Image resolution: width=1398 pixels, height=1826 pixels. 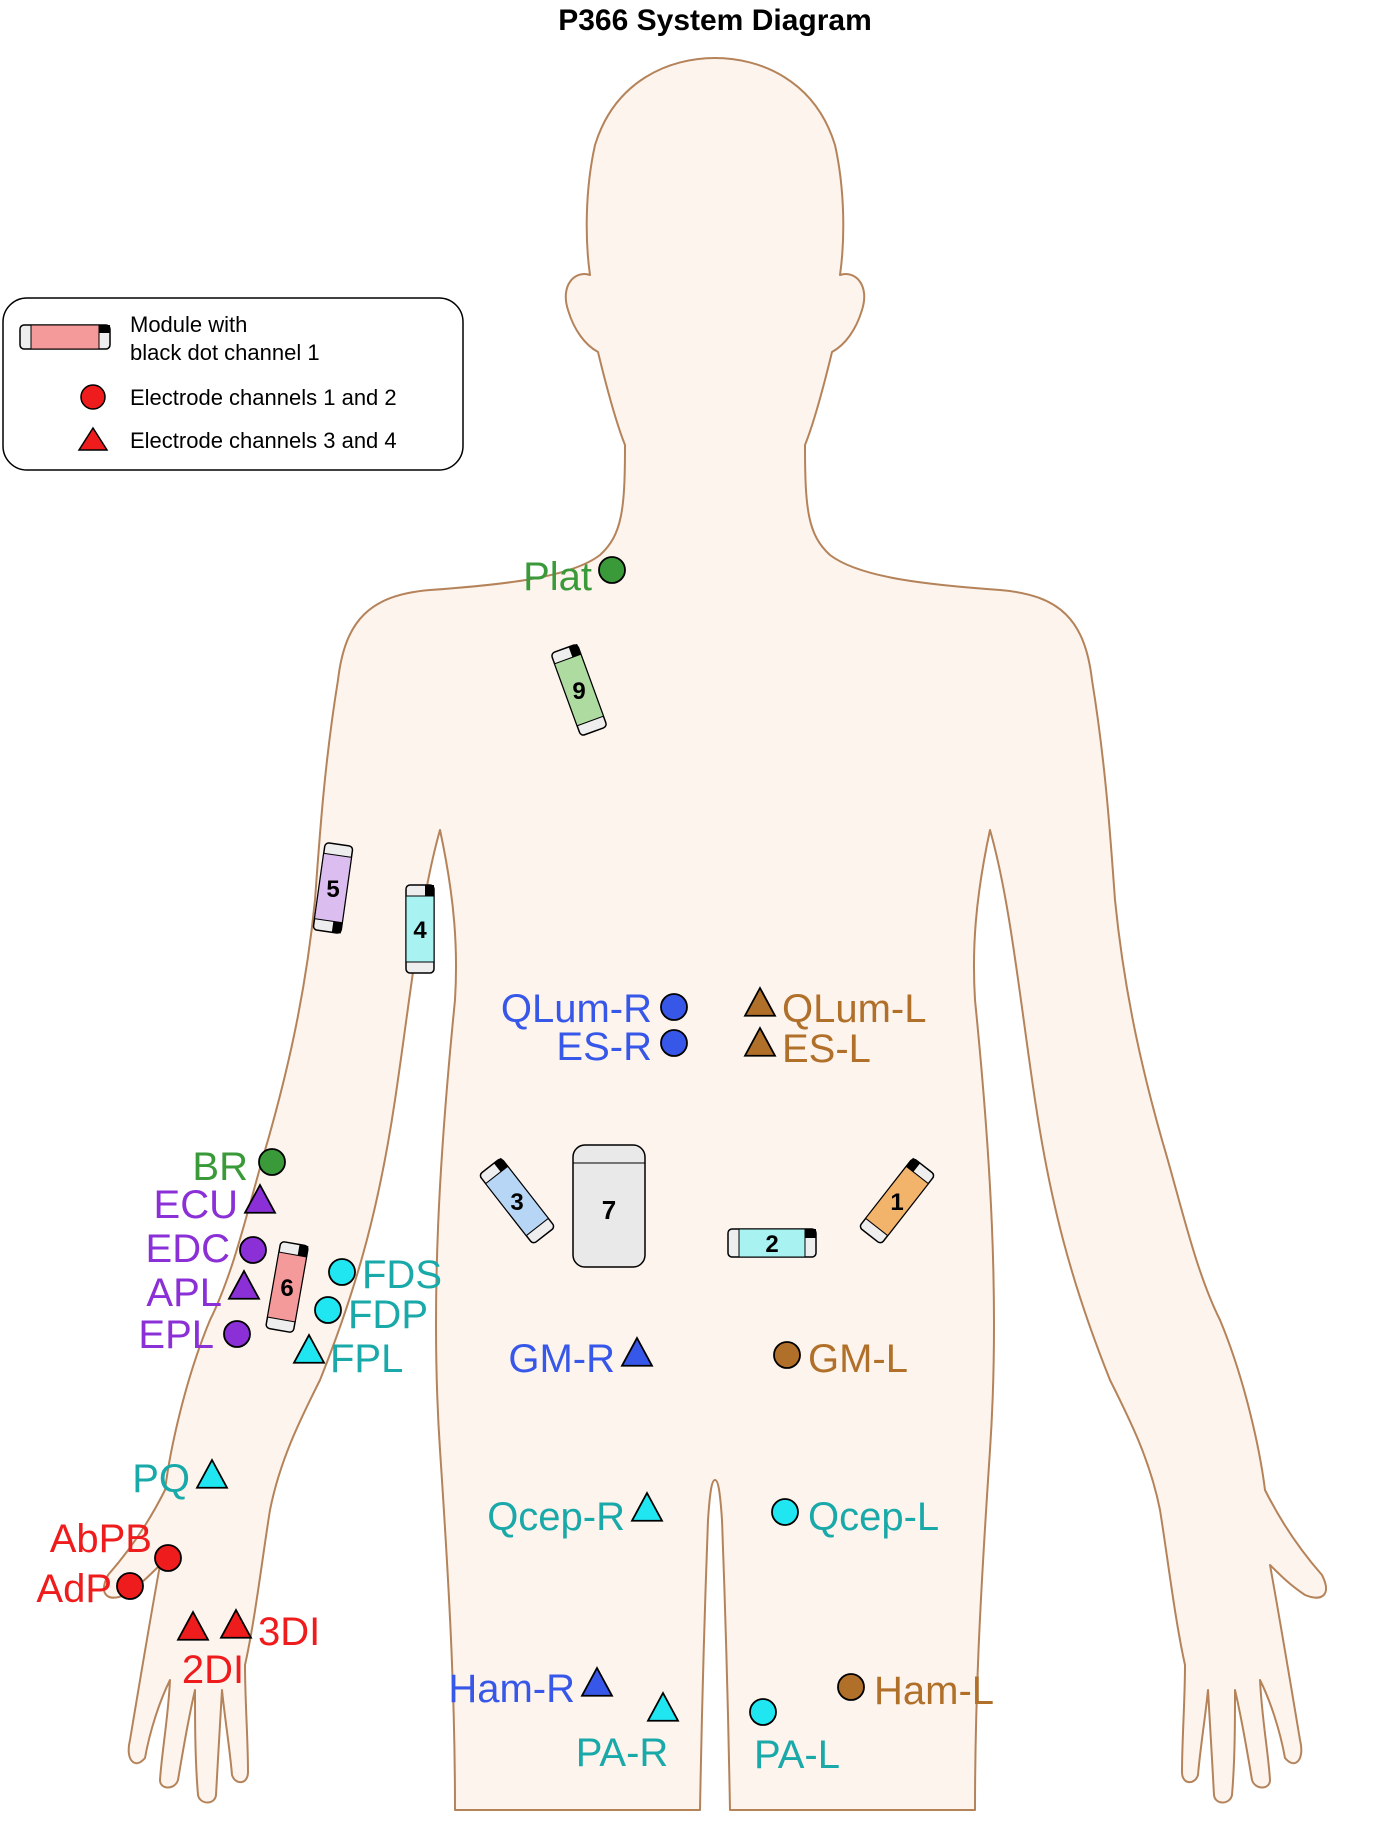 What do you see at coordinates (130, 1586) in the screenshot?
I see `electrode-adp-marker` at bounding box center [130, 1586].